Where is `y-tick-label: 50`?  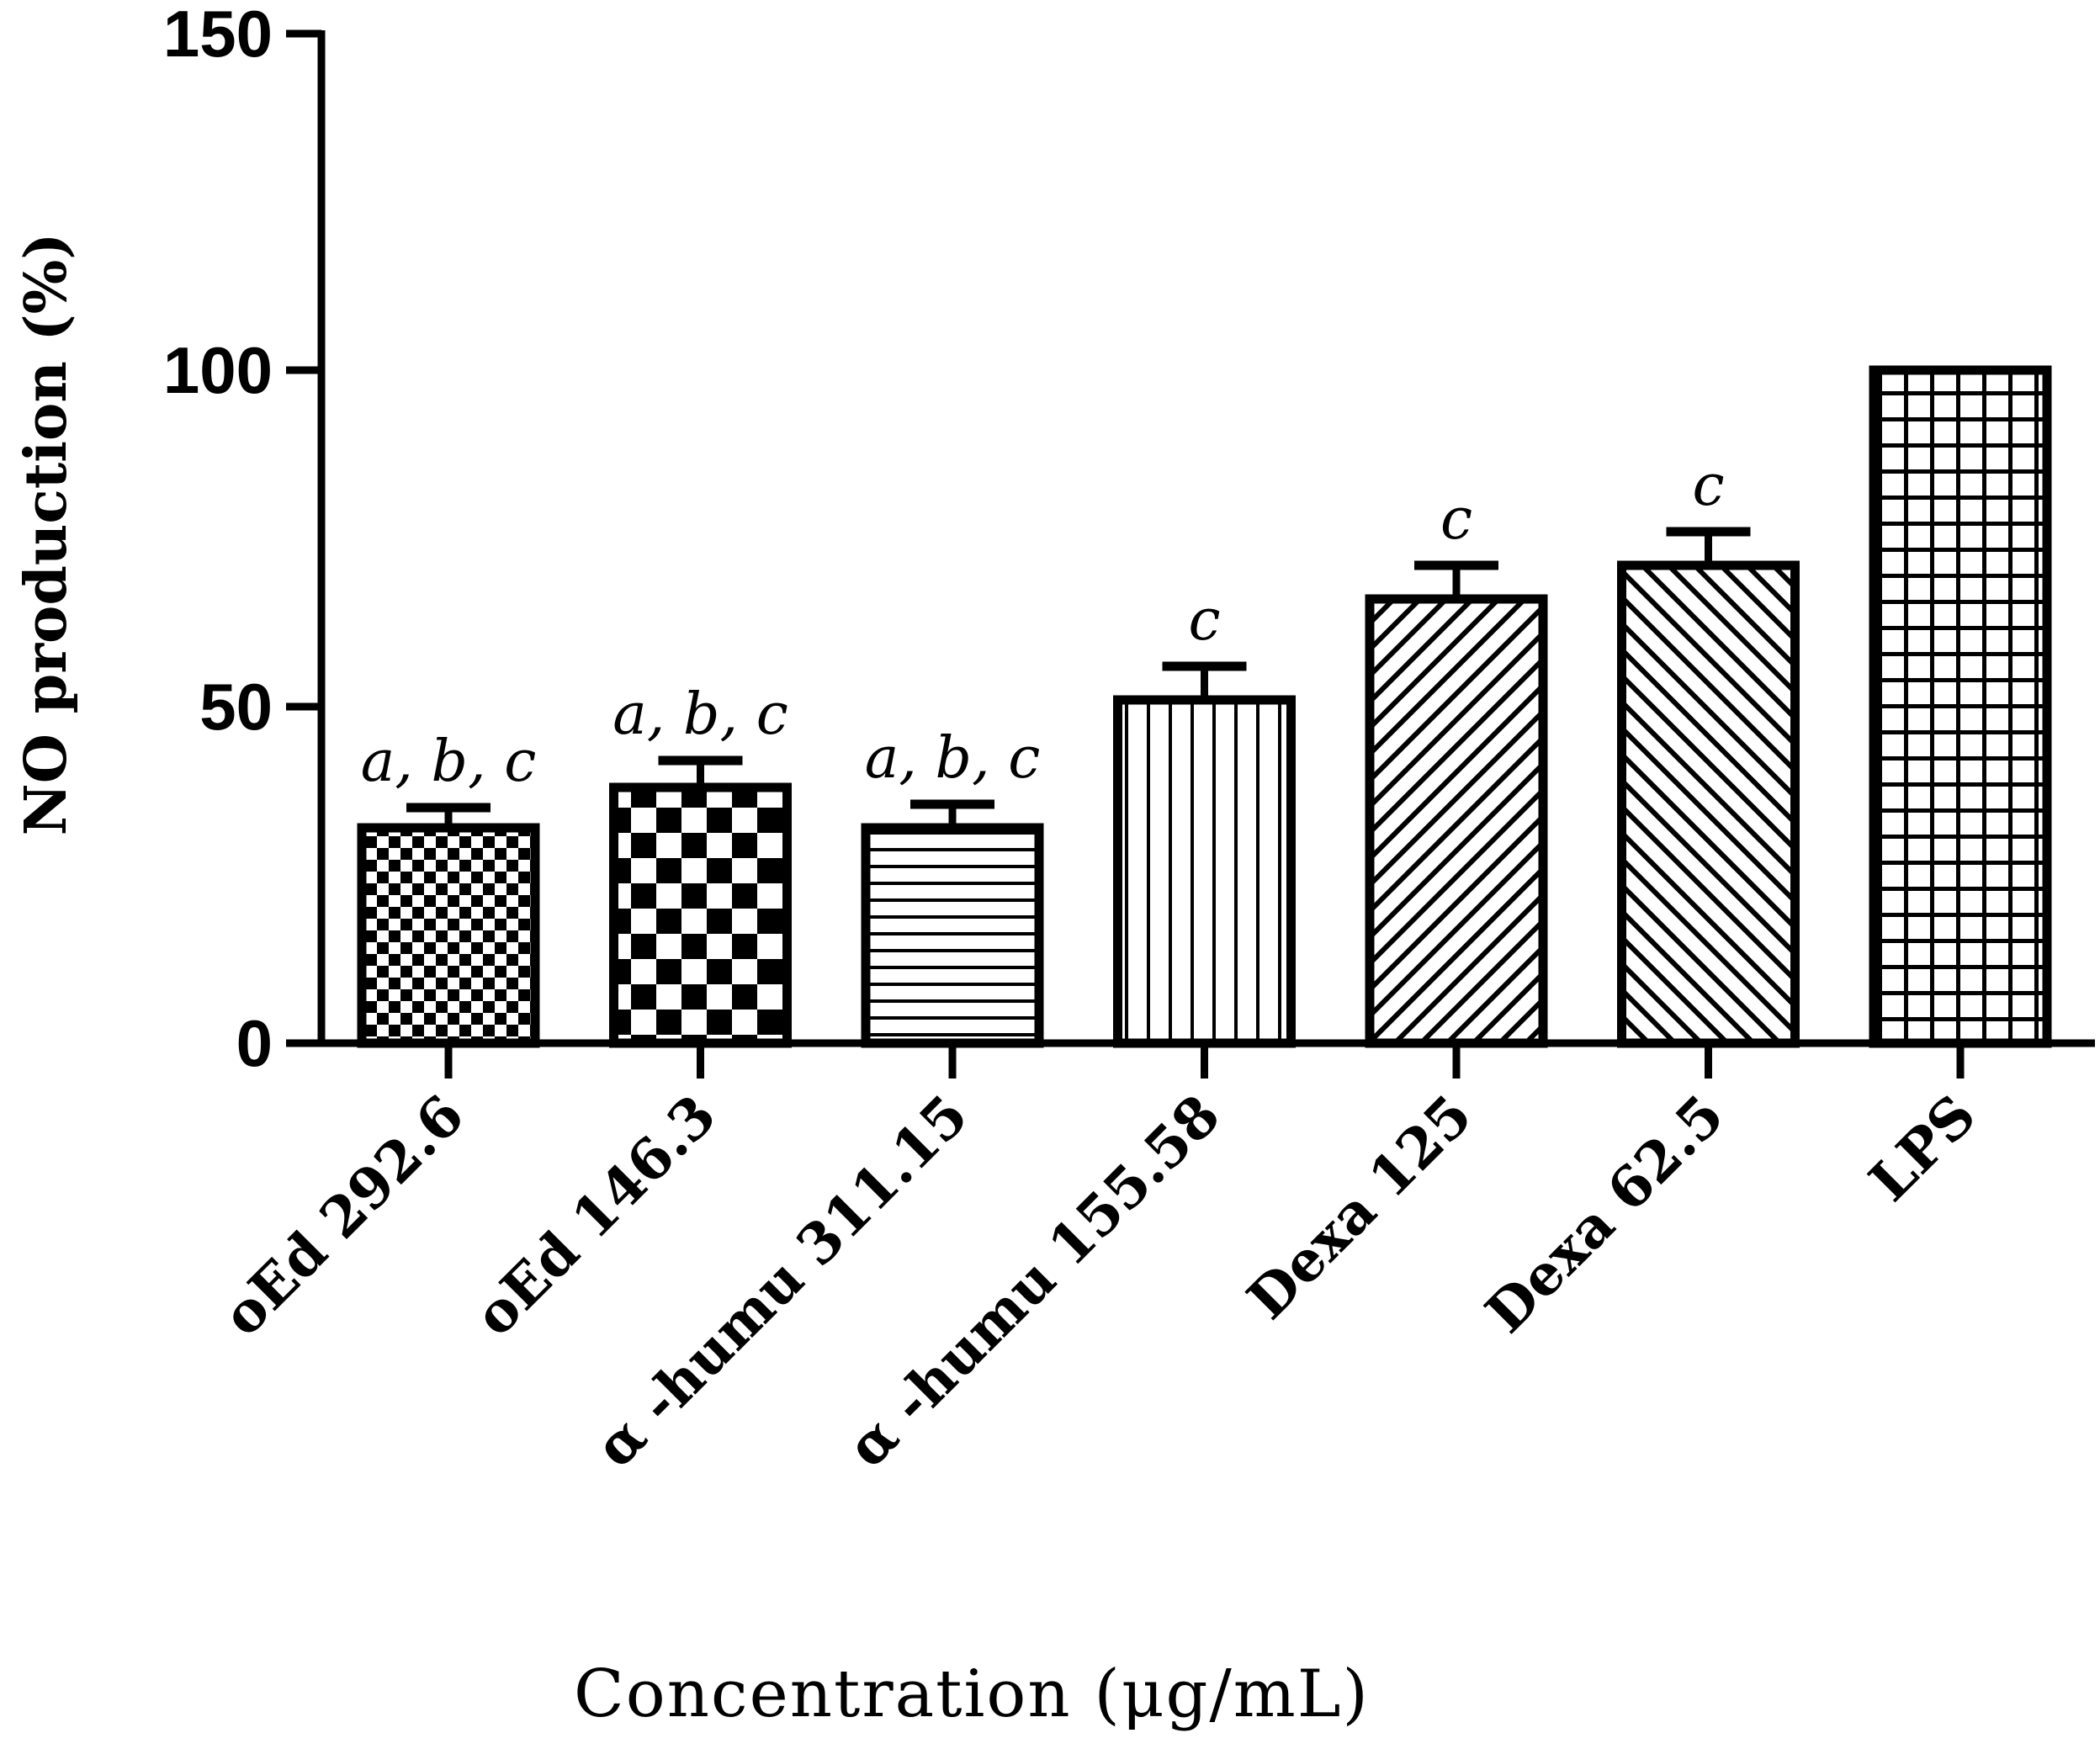 y-tick-label: 50 is located at coordinates (236, 707).